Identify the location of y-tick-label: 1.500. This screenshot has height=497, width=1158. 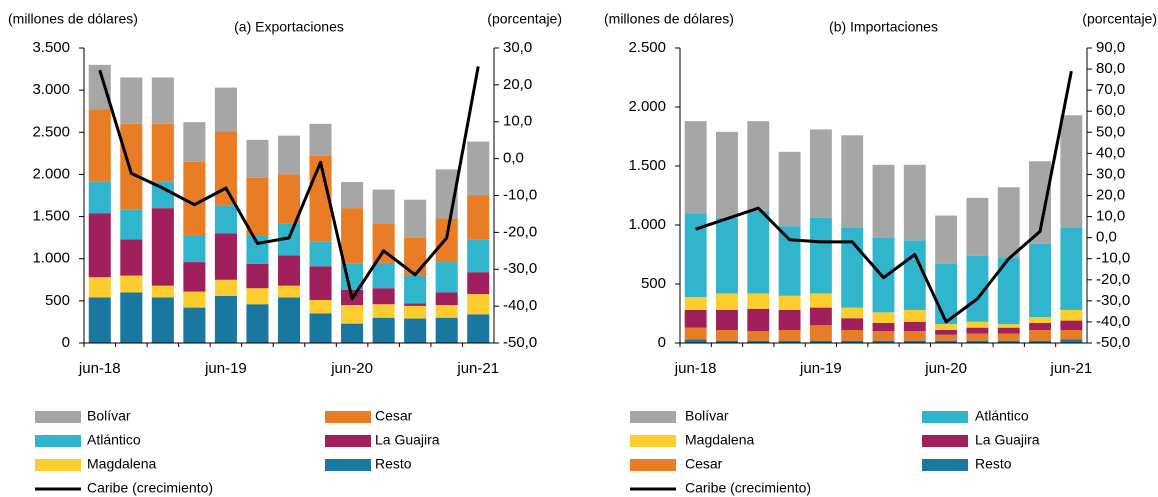
(51, 216).